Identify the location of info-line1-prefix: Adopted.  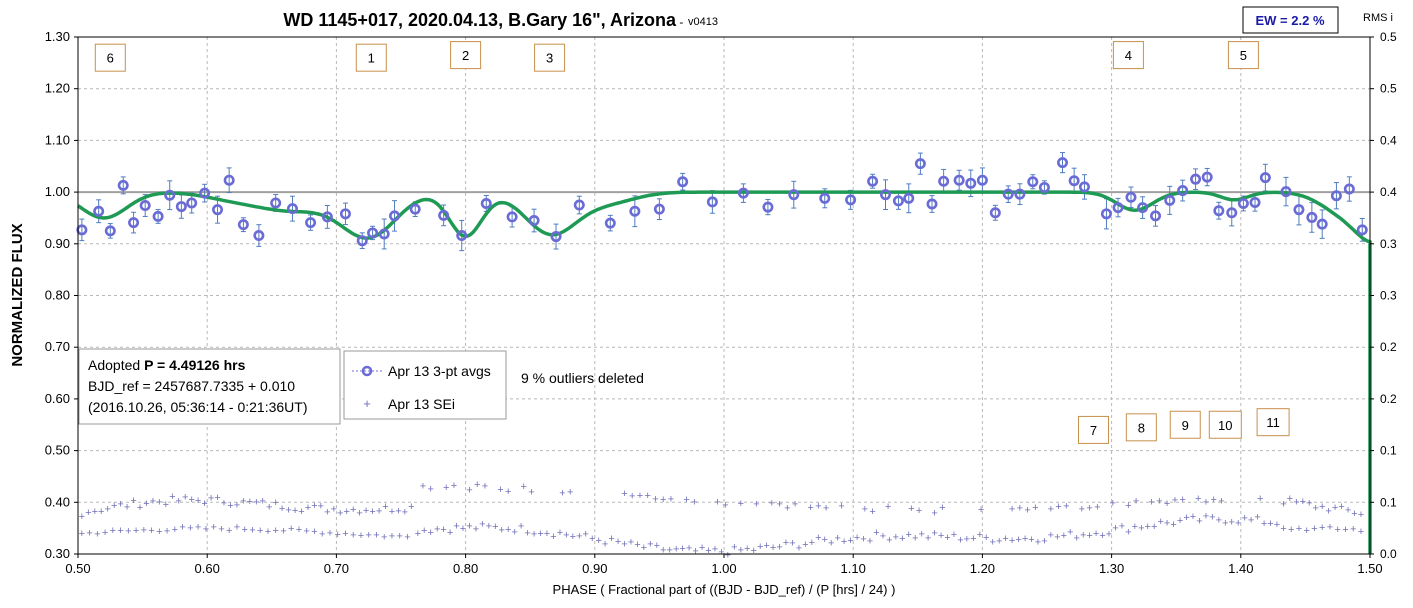
(116, 365).